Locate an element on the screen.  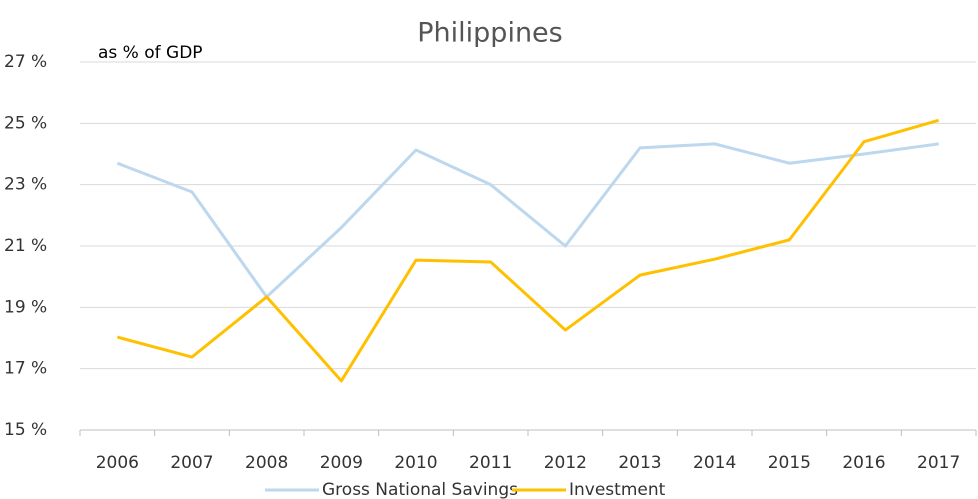
chart-title: Philippines is located at coordinates (489, 33).